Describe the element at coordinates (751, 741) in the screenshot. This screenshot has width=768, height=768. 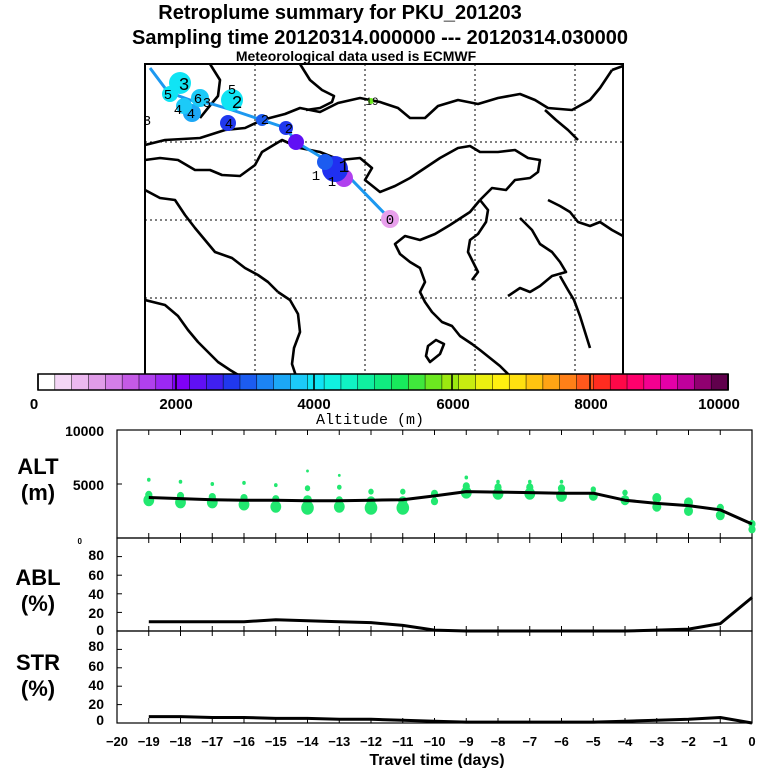
I see `x-tick-label: 0` at that location.